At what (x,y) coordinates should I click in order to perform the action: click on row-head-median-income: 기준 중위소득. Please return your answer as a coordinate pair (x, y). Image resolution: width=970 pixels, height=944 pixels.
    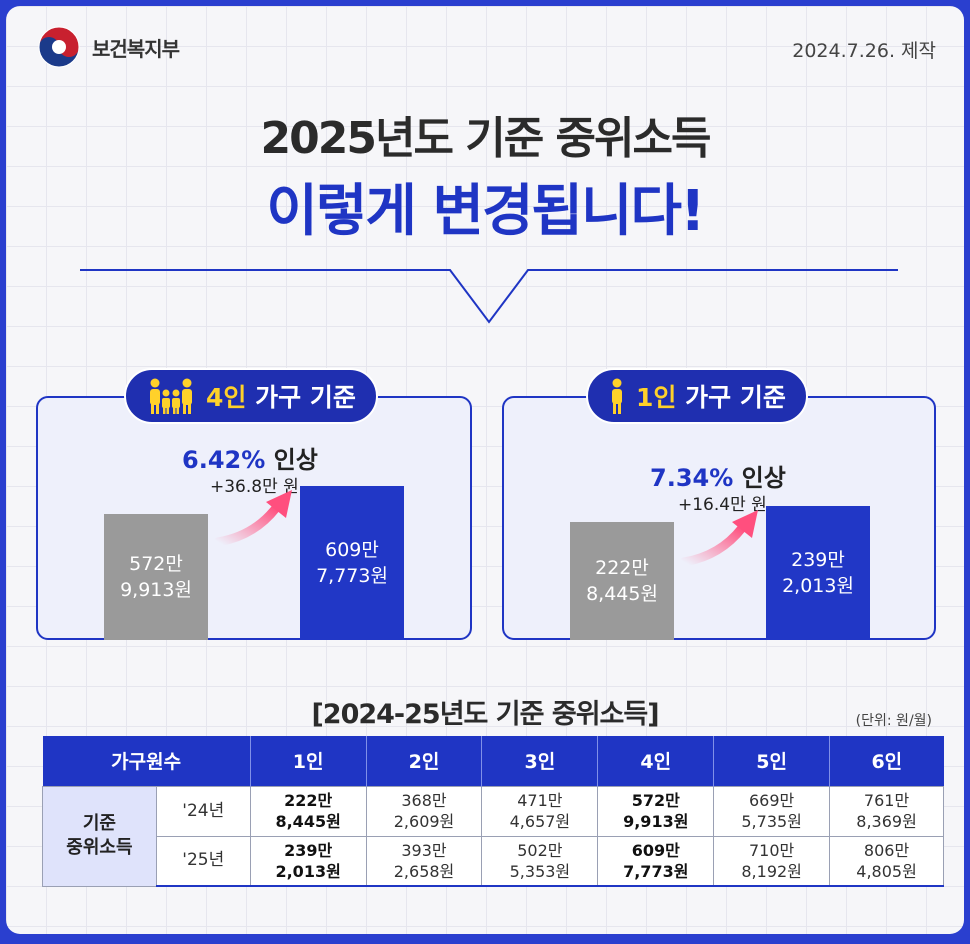
    Looking at the image, I should click on (99, 836).